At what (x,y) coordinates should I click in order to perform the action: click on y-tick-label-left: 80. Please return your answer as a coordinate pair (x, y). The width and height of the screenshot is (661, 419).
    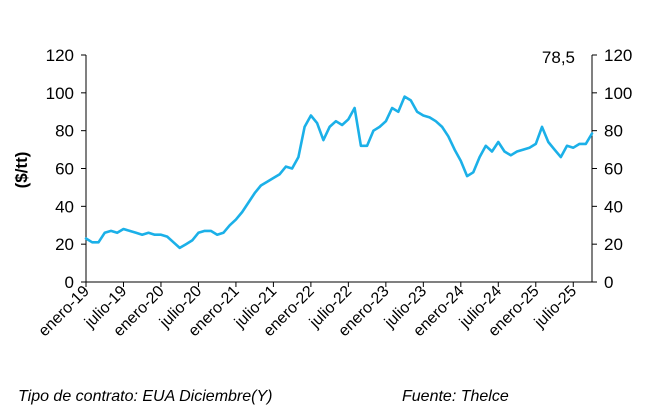
    Looking at the image, I should click on (64, 131).